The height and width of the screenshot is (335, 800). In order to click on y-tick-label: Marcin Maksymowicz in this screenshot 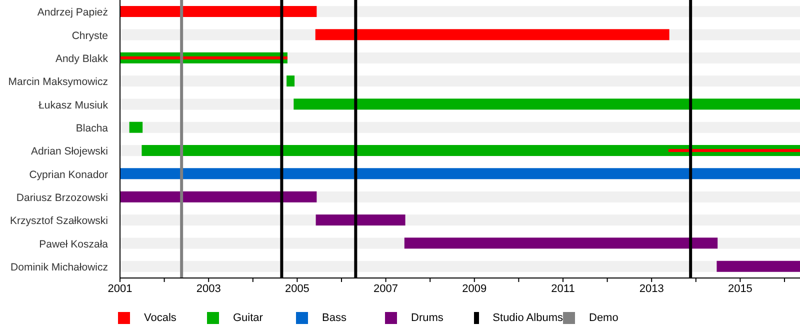, I will do `click(58, 82)`.